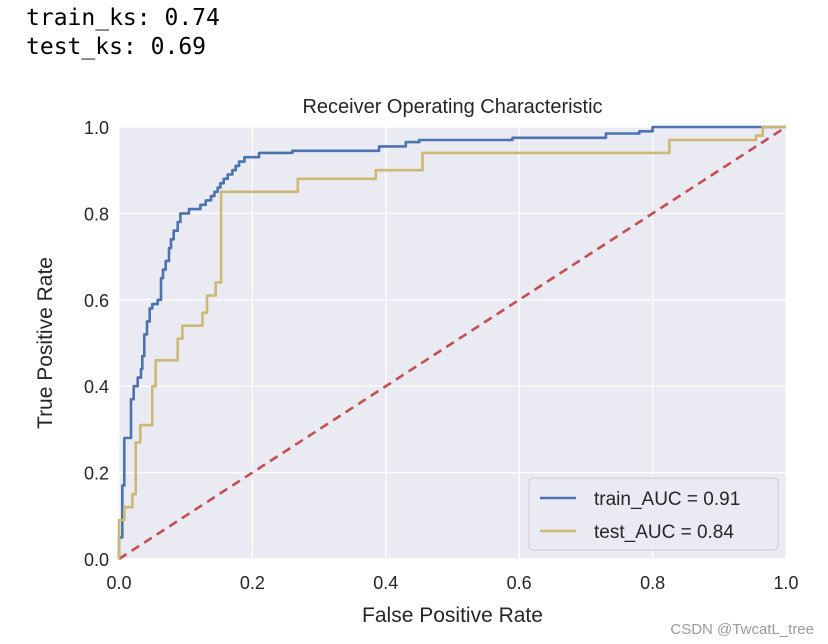  I want to click on x-tick-label: 0.4, so click(385, 583).